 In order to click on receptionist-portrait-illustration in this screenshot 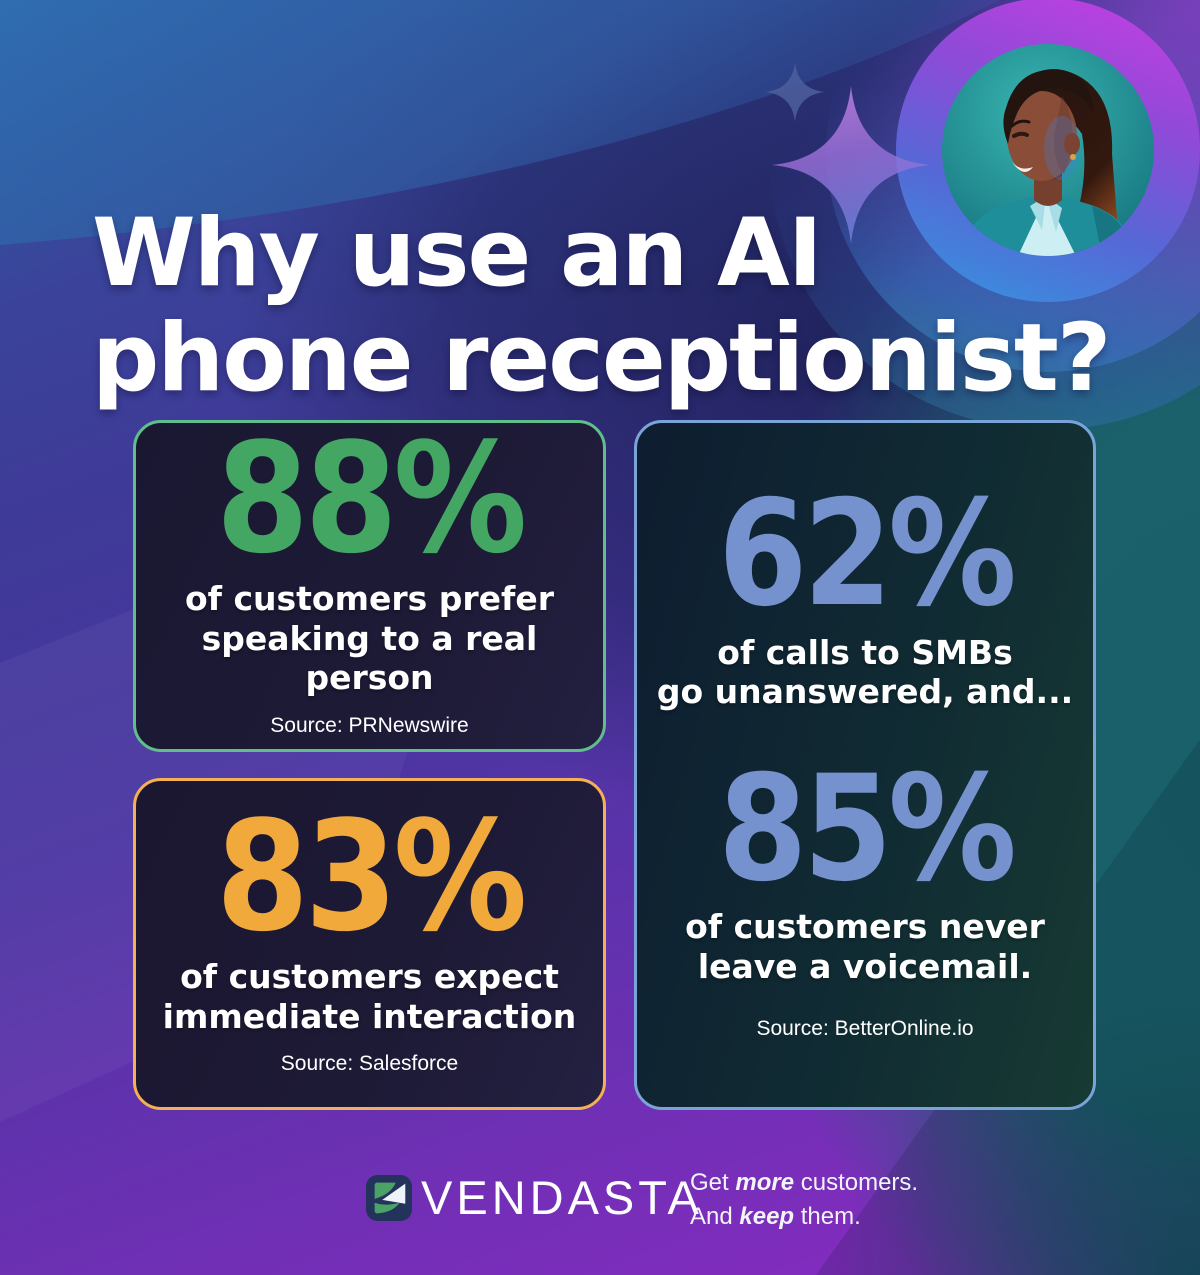, I will do `click(1048, 150)`.